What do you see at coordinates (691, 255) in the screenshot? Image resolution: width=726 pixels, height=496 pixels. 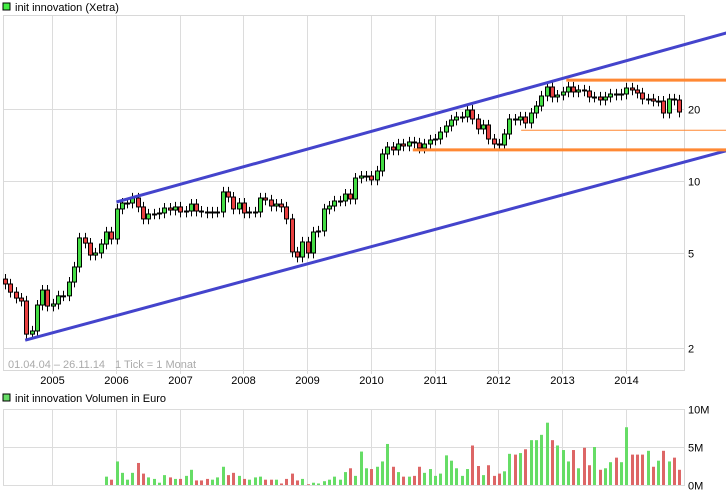 I see `y-tick-label: 5` at bounding box center [691, 255].